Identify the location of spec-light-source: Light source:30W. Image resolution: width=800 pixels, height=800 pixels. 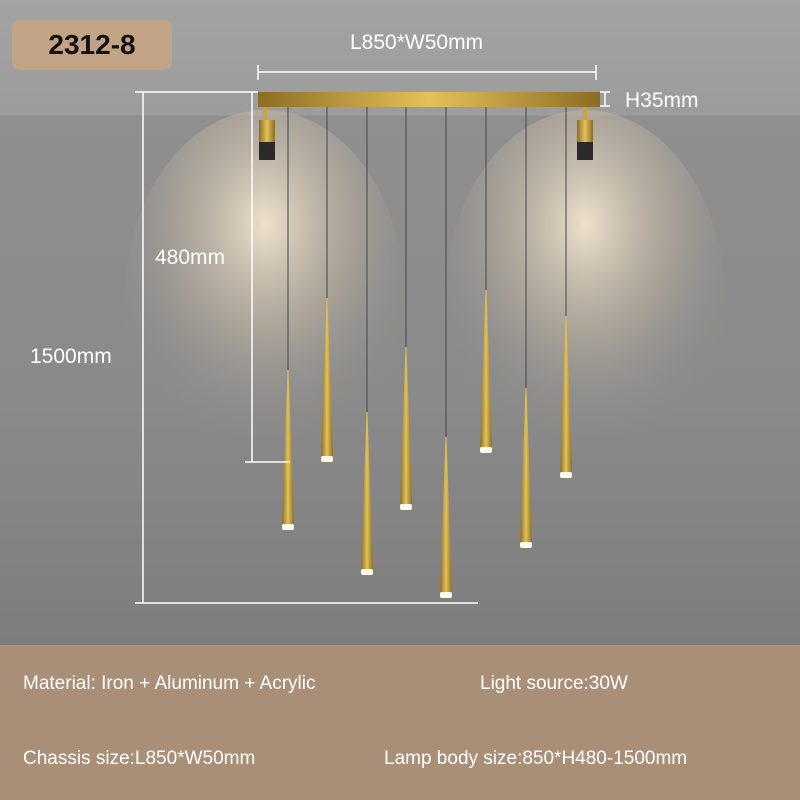
(554, 683).